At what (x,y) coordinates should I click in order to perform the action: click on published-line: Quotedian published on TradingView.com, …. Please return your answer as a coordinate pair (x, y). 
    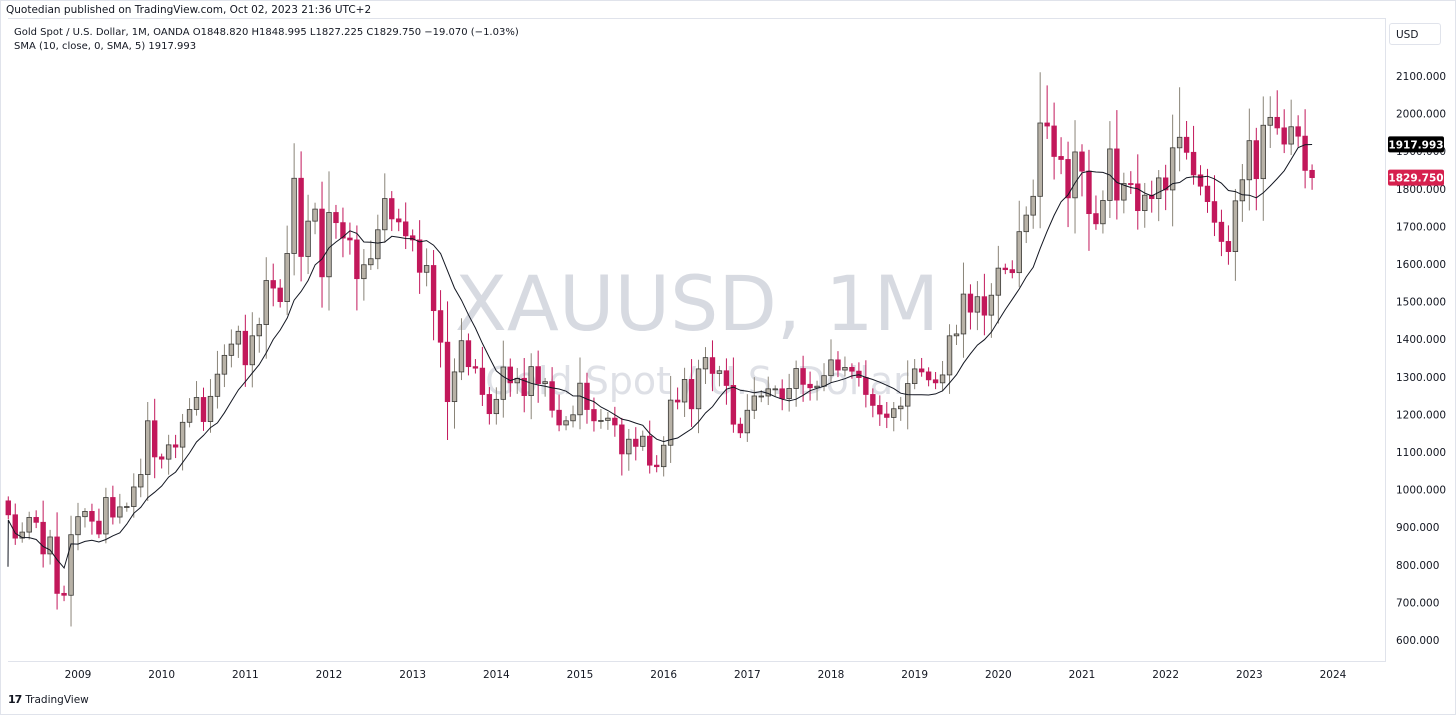
    Looking at the image, I should click on (189, 10).